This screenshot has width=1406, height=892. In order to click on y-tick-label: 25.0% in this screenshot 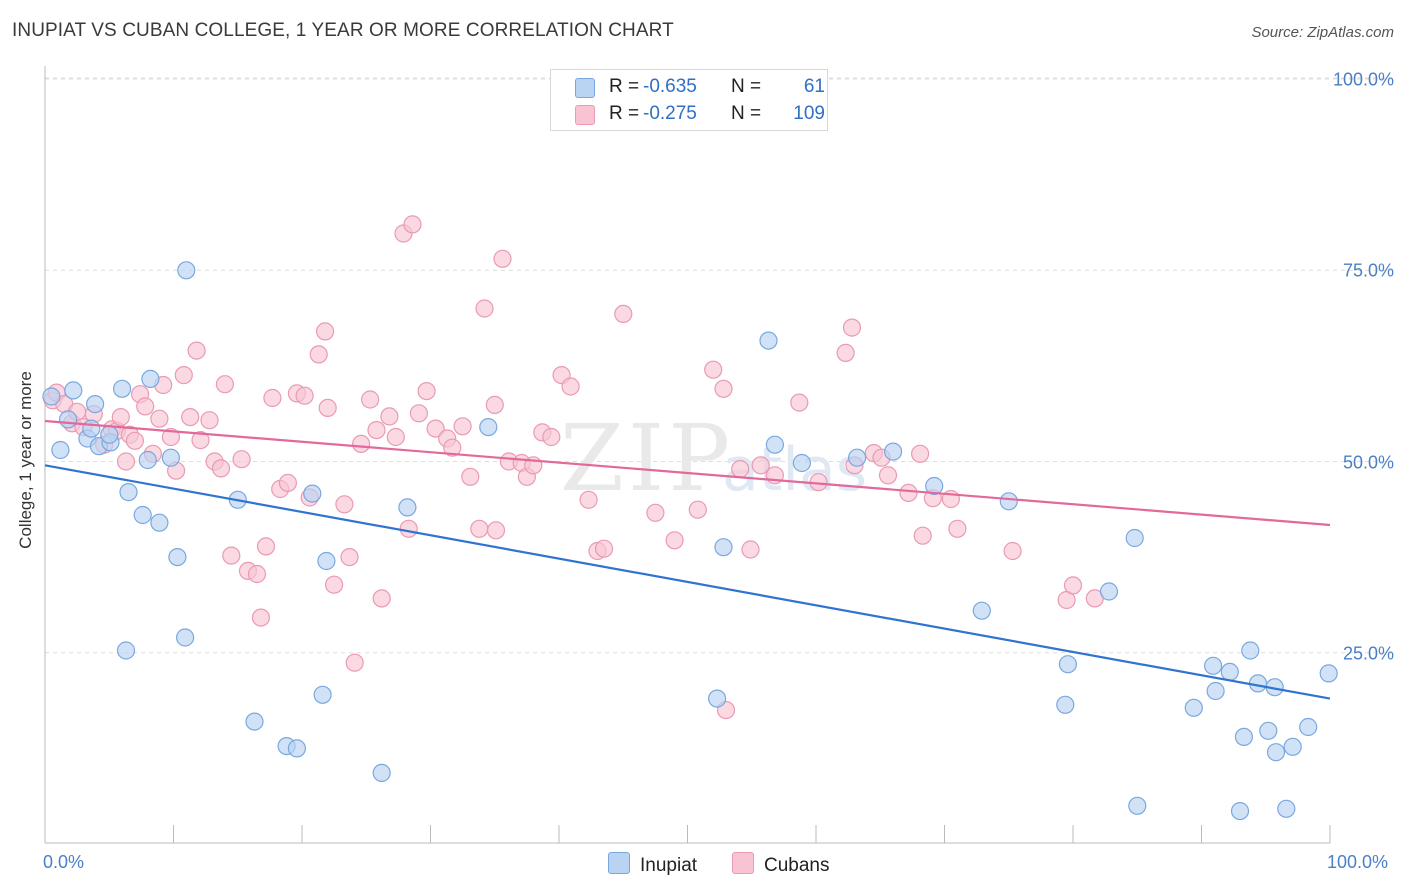, I will do `click(1368, 653)`.